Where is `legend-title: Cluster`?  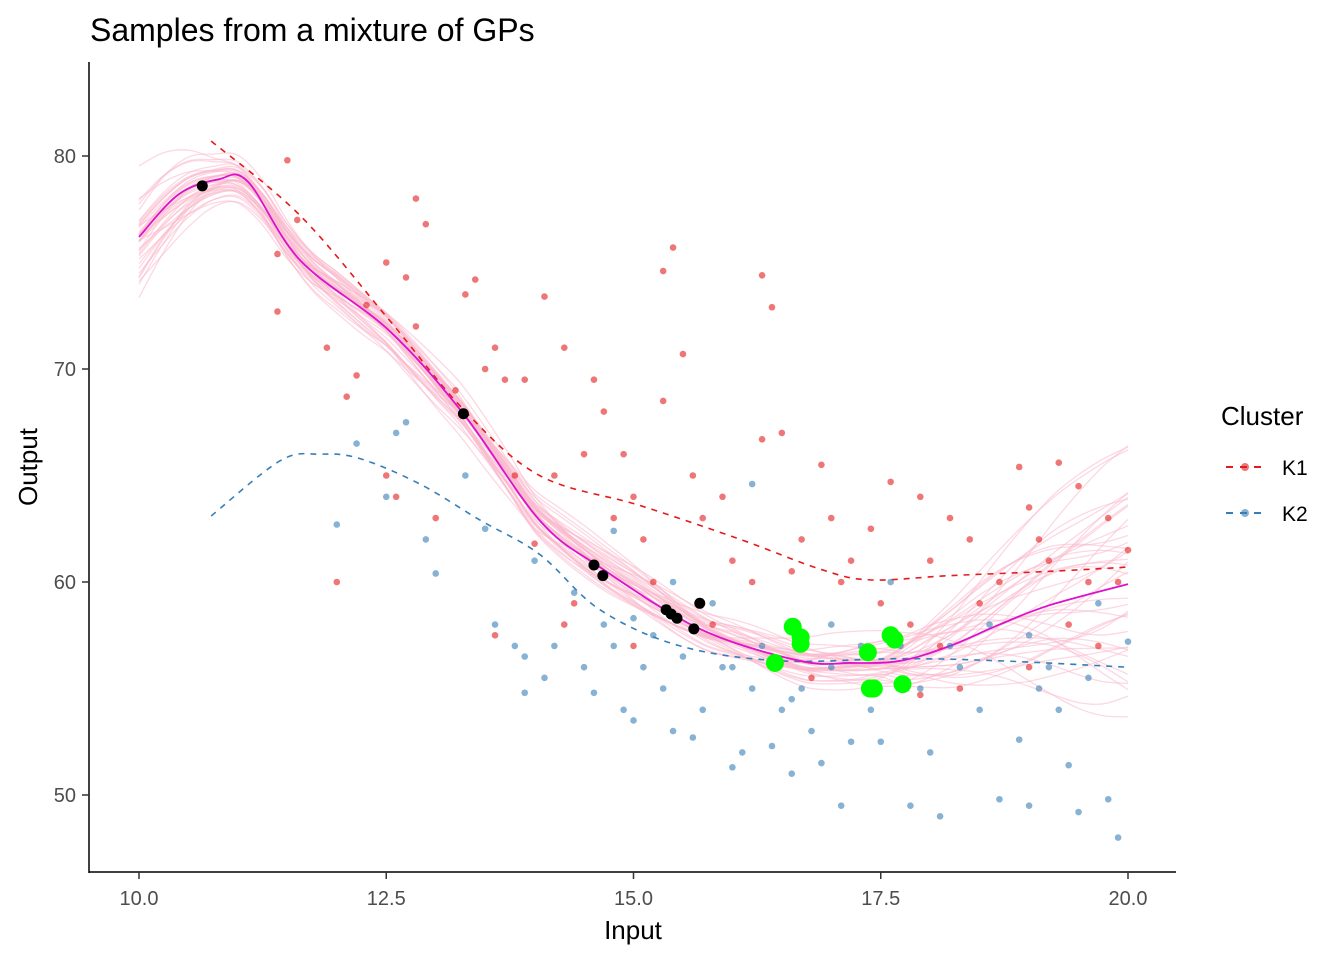 legend-title: Cluster is located at coordinates (1262, 416).